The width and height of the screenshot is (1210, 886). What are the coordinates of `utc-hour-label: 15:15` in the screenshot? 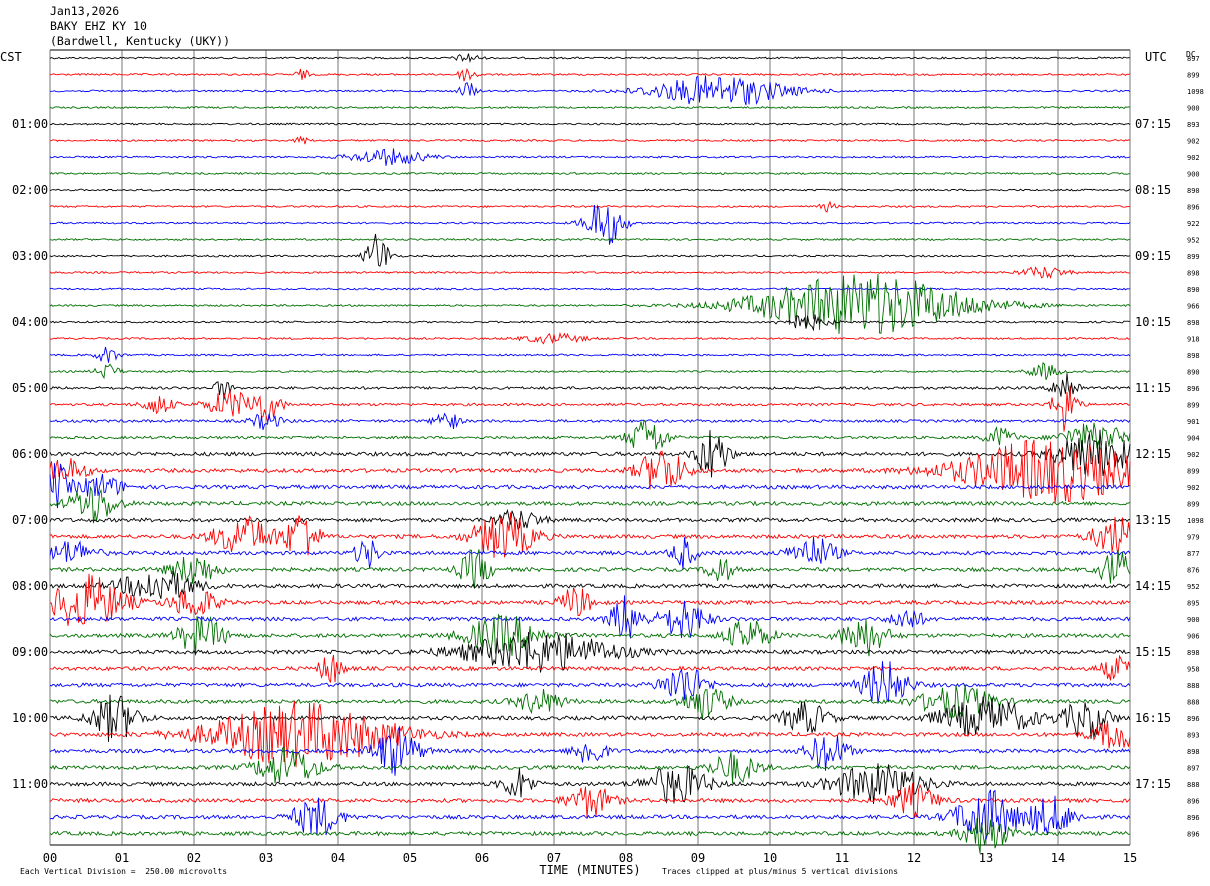 It's located at (1153, 652).